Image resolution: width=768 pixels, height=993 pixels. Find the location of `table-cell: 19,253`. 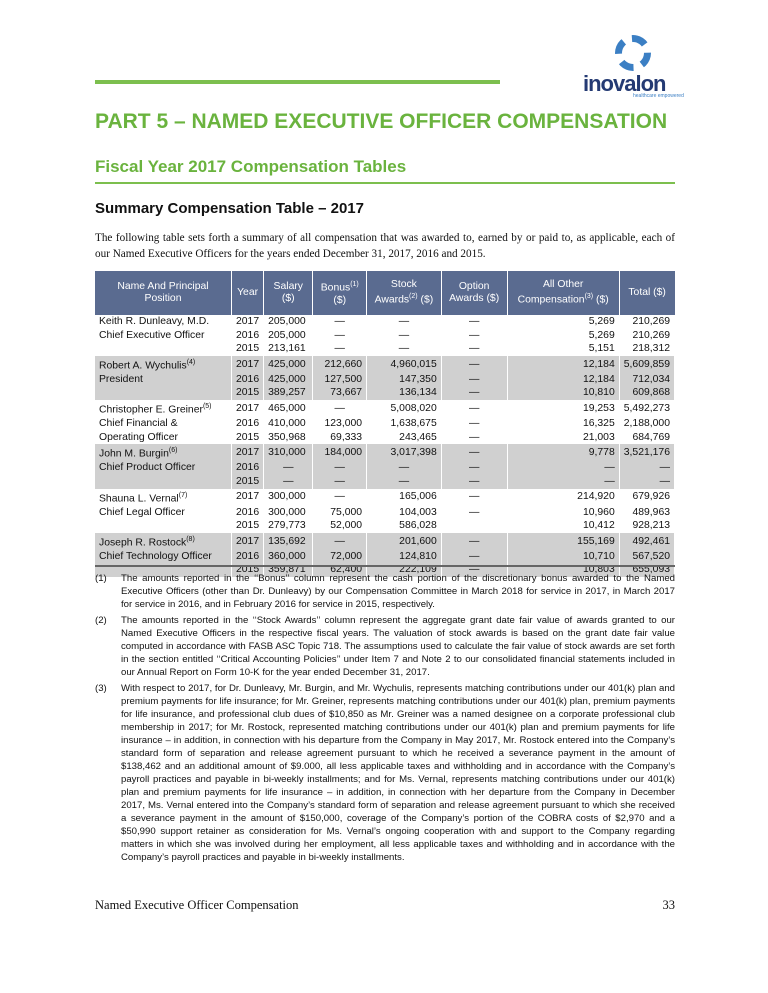

table-cell: 19,253 is located at coordinates (563, 409).